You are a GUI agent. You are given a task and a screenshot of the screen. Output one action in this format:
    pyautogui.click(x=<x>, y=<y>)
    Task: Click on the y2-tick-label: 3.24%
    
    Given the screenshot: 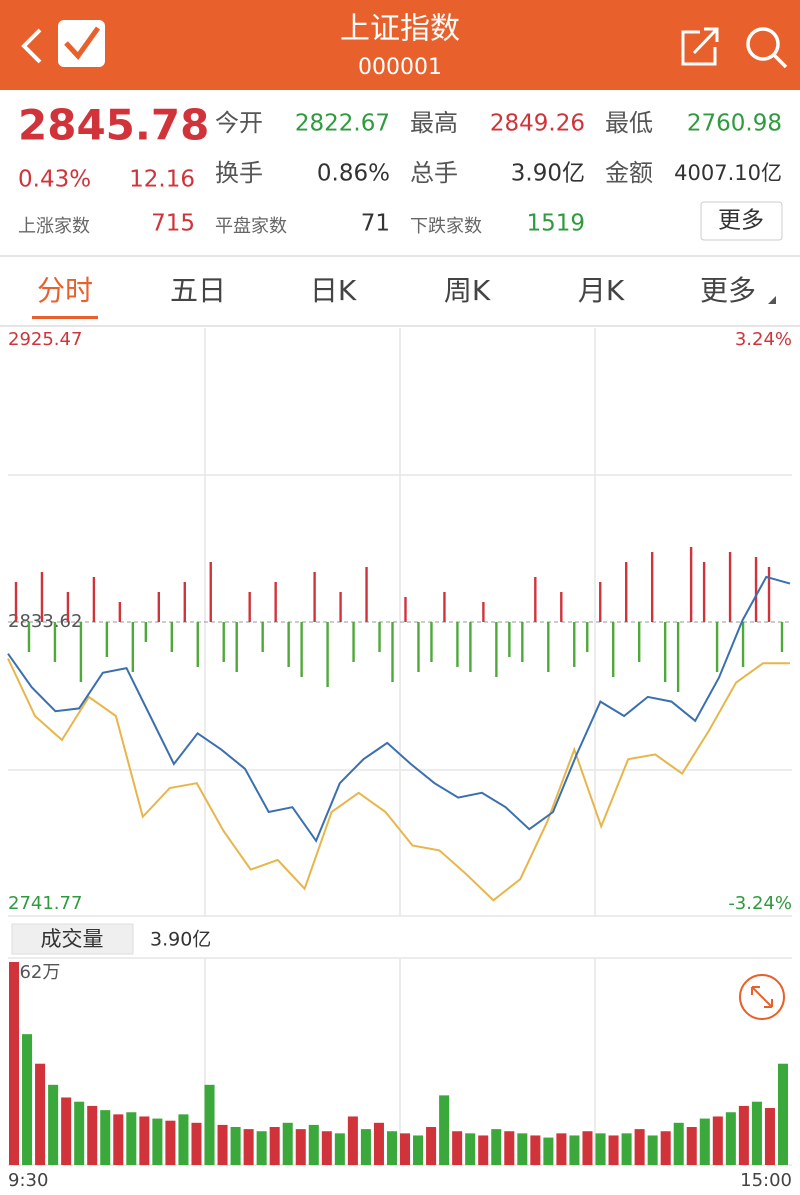 What is the action you would take?
    pyautogui.click(x=763, y=339)
    